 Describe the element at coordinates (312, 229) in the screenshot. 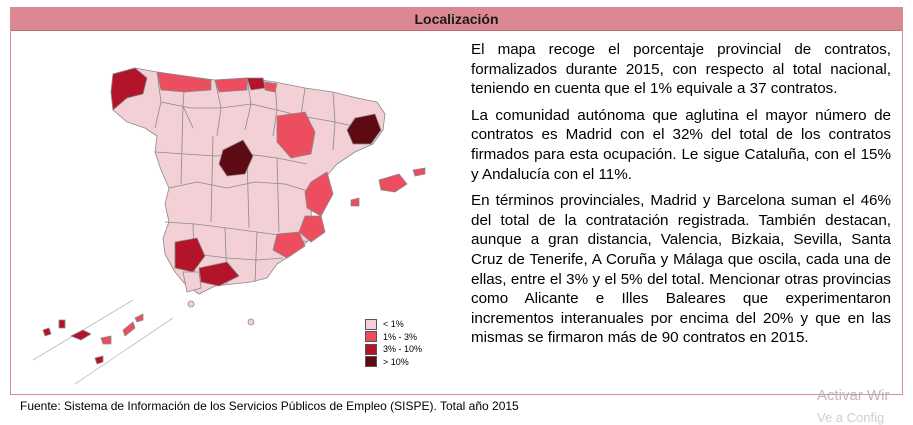

I see `province-alicante` at that location.